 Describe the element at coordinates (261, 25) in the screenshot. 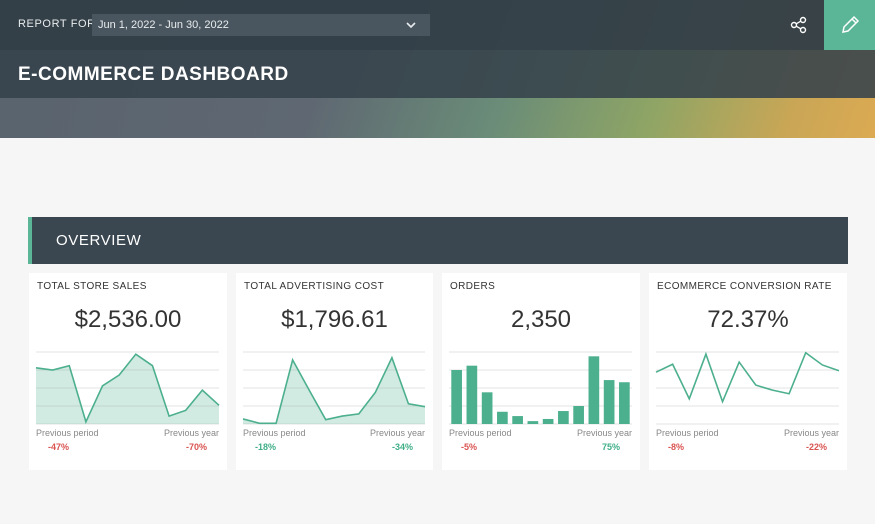

I see `date-range-dropdown: Jun 1, 2022 - Jun 30, 2022` at that location.